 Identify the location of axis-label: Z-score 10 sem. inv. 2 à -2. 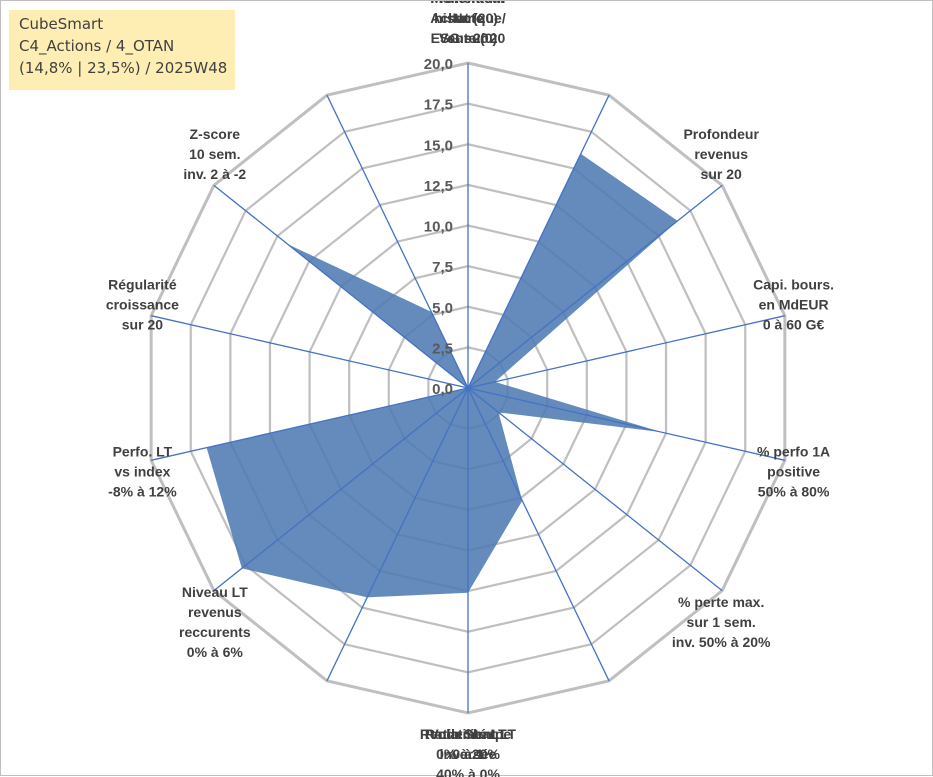
(214, 154).